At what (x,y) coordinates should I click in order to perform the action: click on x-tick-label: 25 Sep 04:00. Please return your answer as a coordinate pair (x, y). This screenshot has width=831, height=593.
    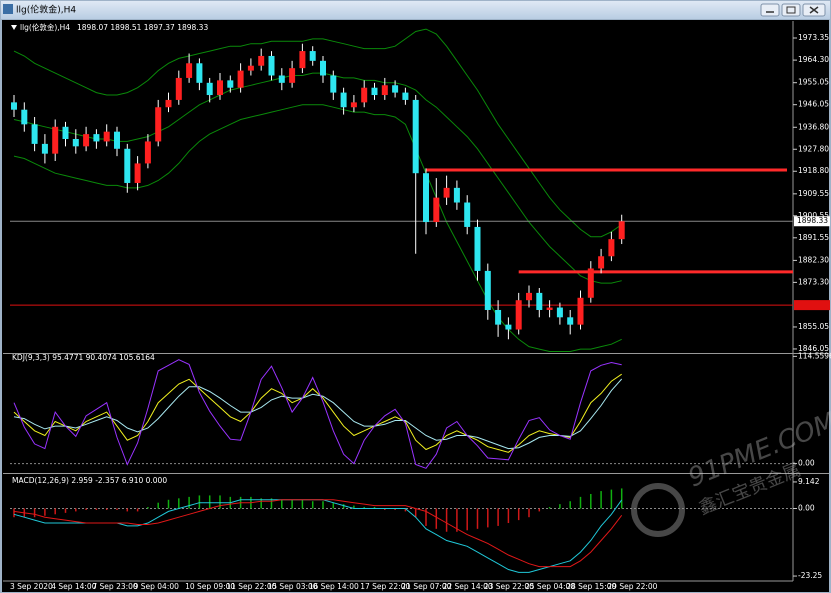
    Looking at the image, I should click on (550, 586).